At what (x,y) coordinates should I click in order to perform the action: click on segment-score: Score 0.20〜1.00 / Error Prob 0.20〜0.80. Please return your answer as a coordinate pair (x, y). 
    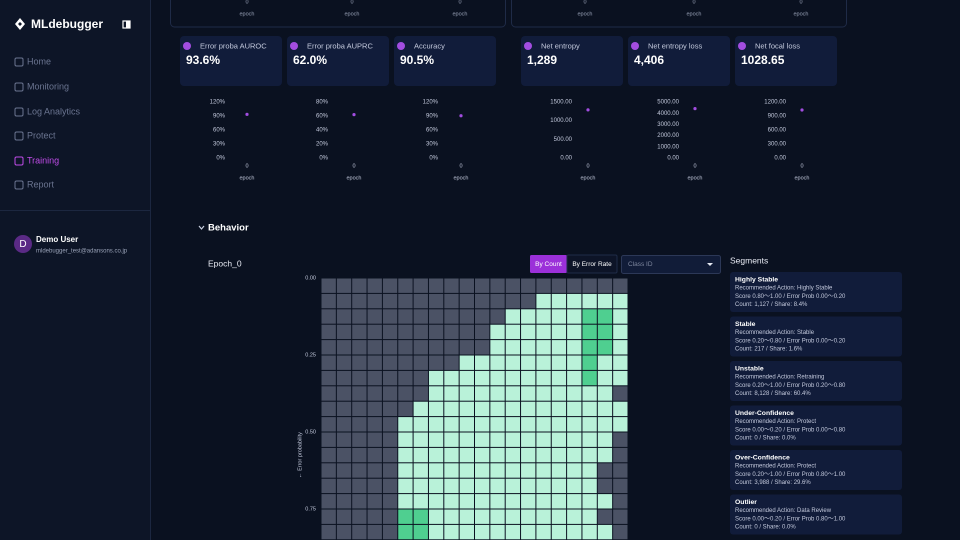
    Looking at the image, I should click on (790, 386).